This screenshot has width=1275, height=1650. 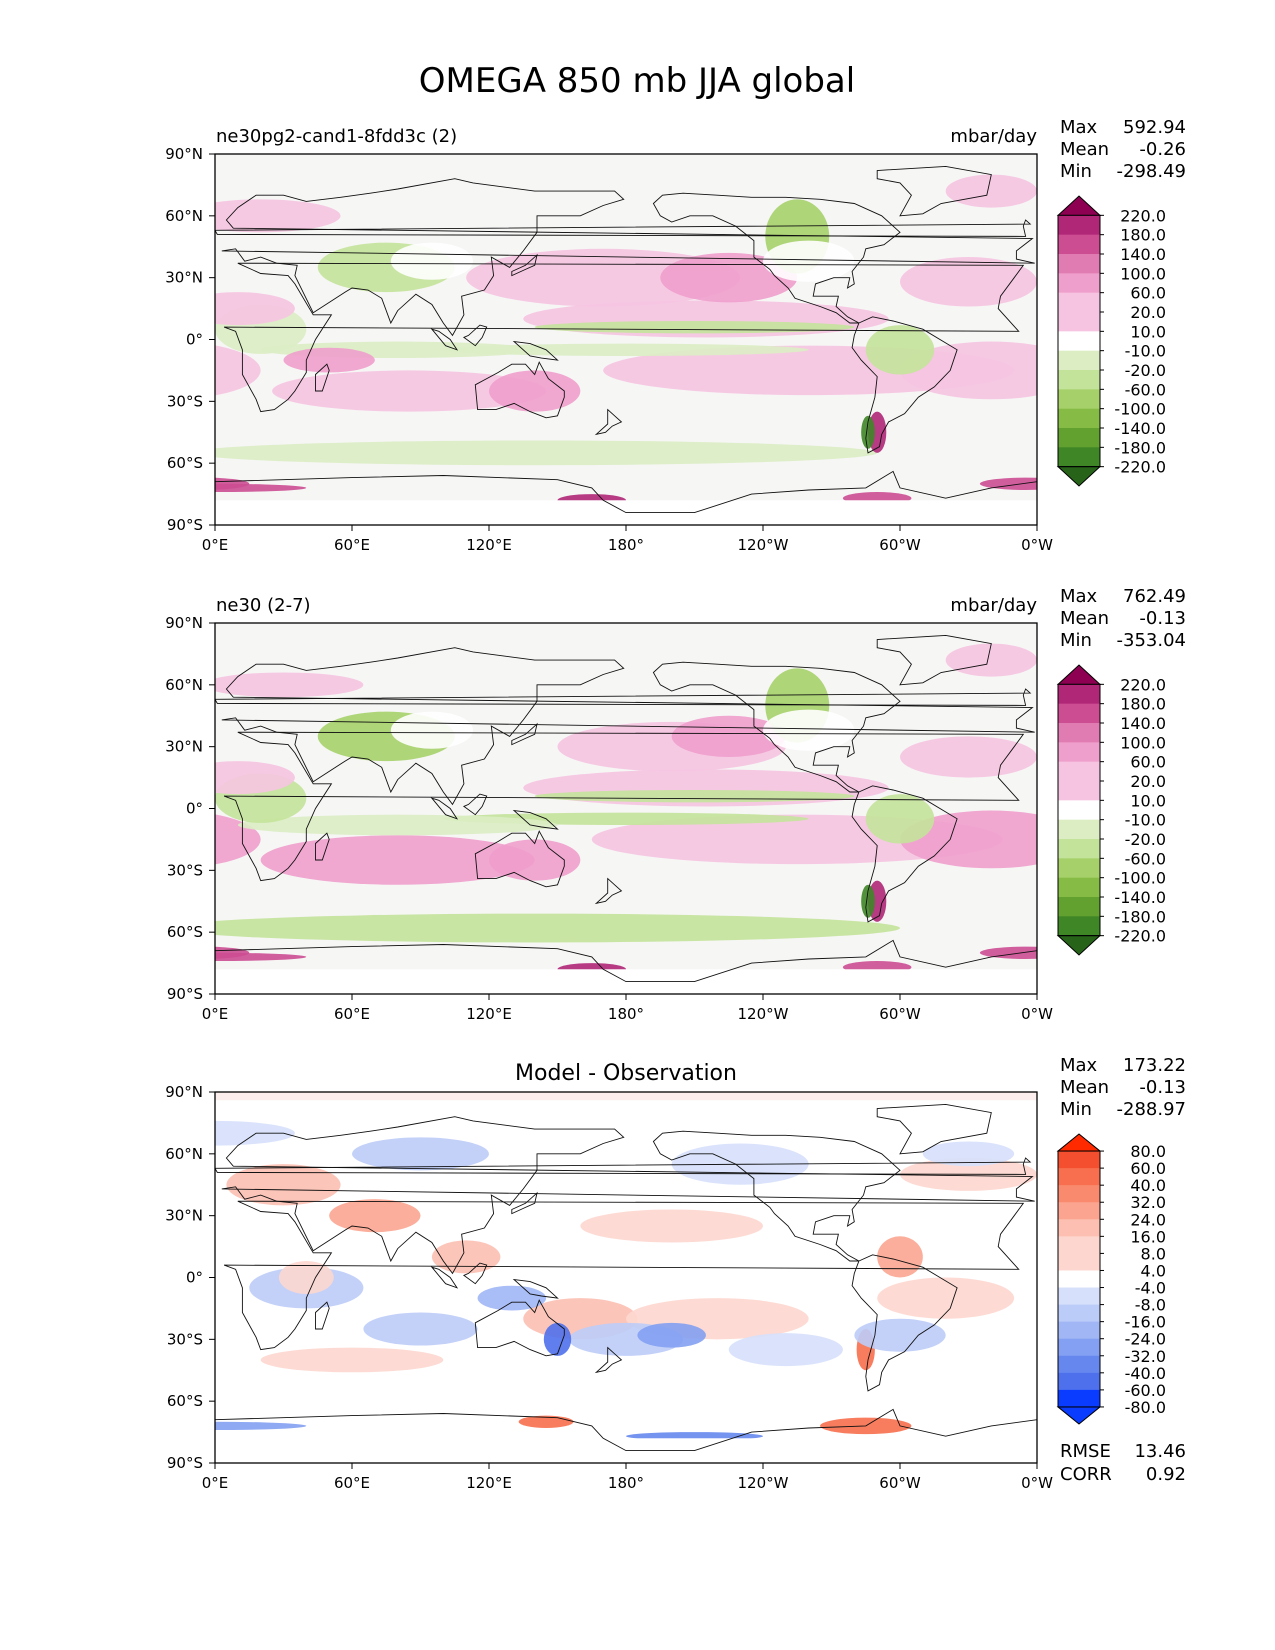 I want to click on colorbar-label: 10.0, so click(x=1148, y=331).